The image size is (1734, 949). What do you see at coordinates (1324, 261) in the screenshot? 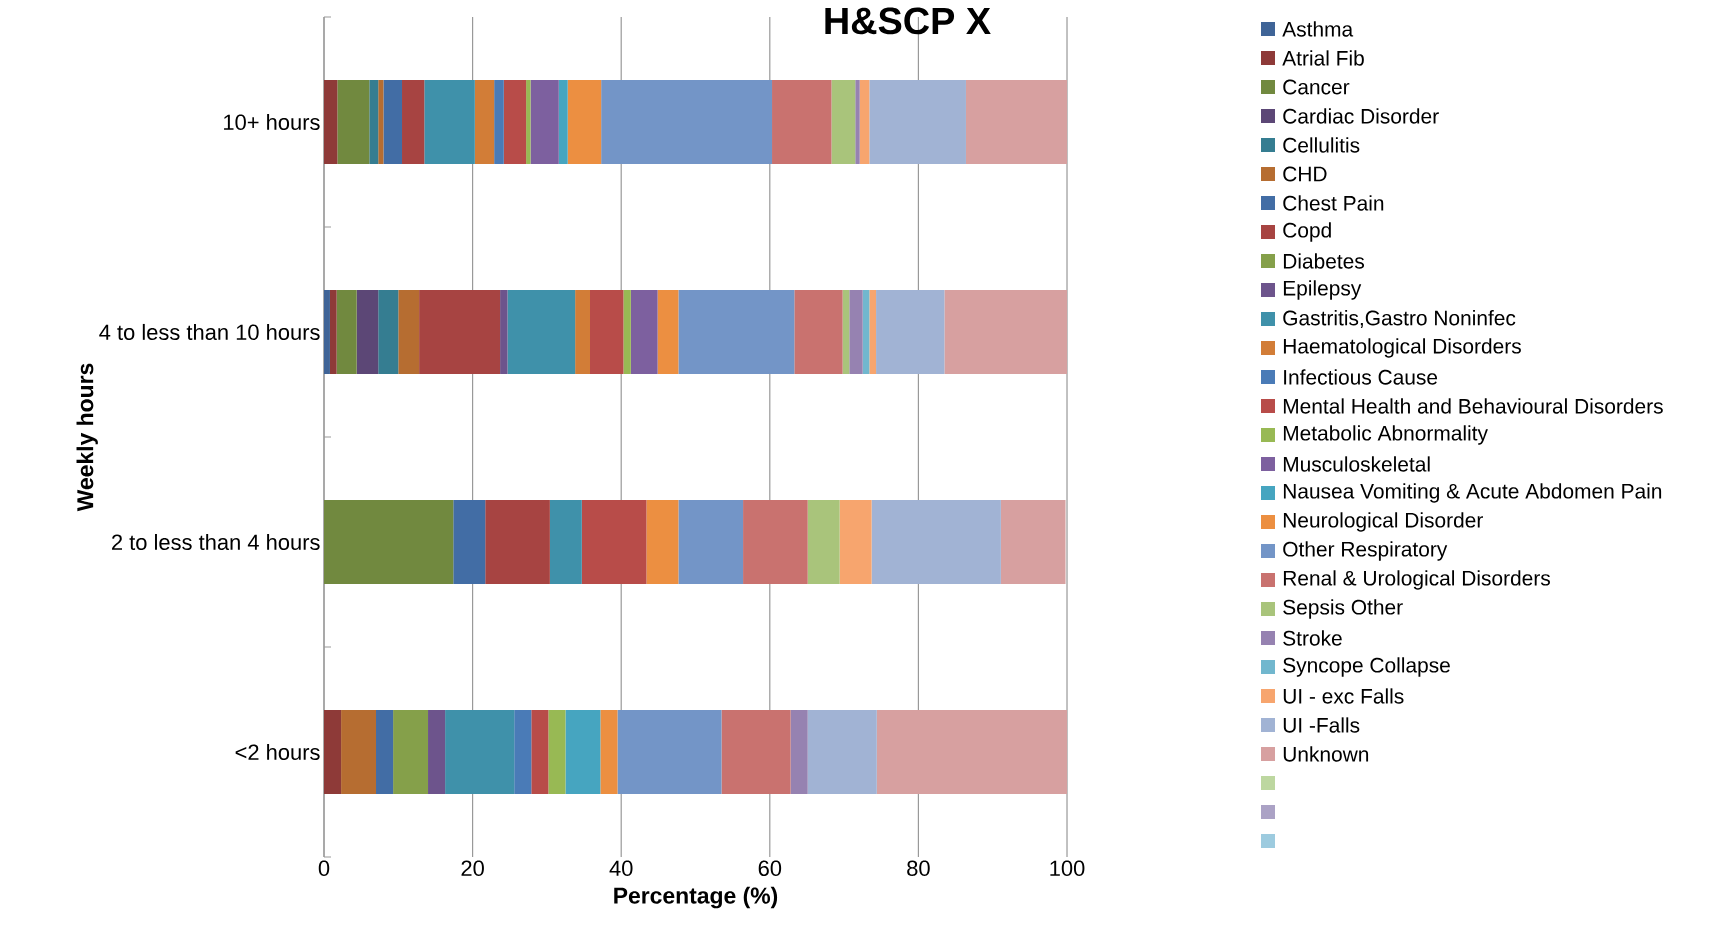
I see `legend-label: Diabetes` at bounding box center [1324, 261].